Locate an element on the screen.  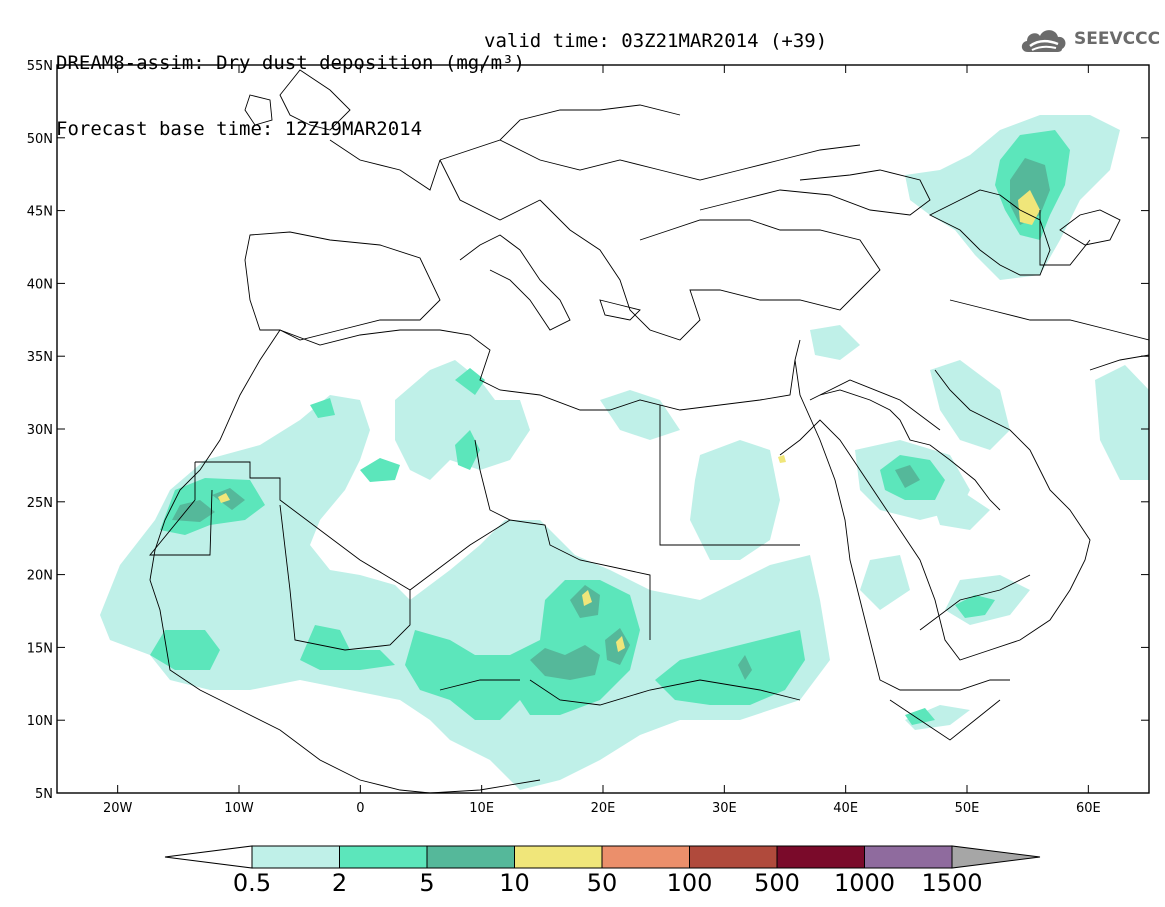
border-egypt-sudan is located at coordinates (729, 475).